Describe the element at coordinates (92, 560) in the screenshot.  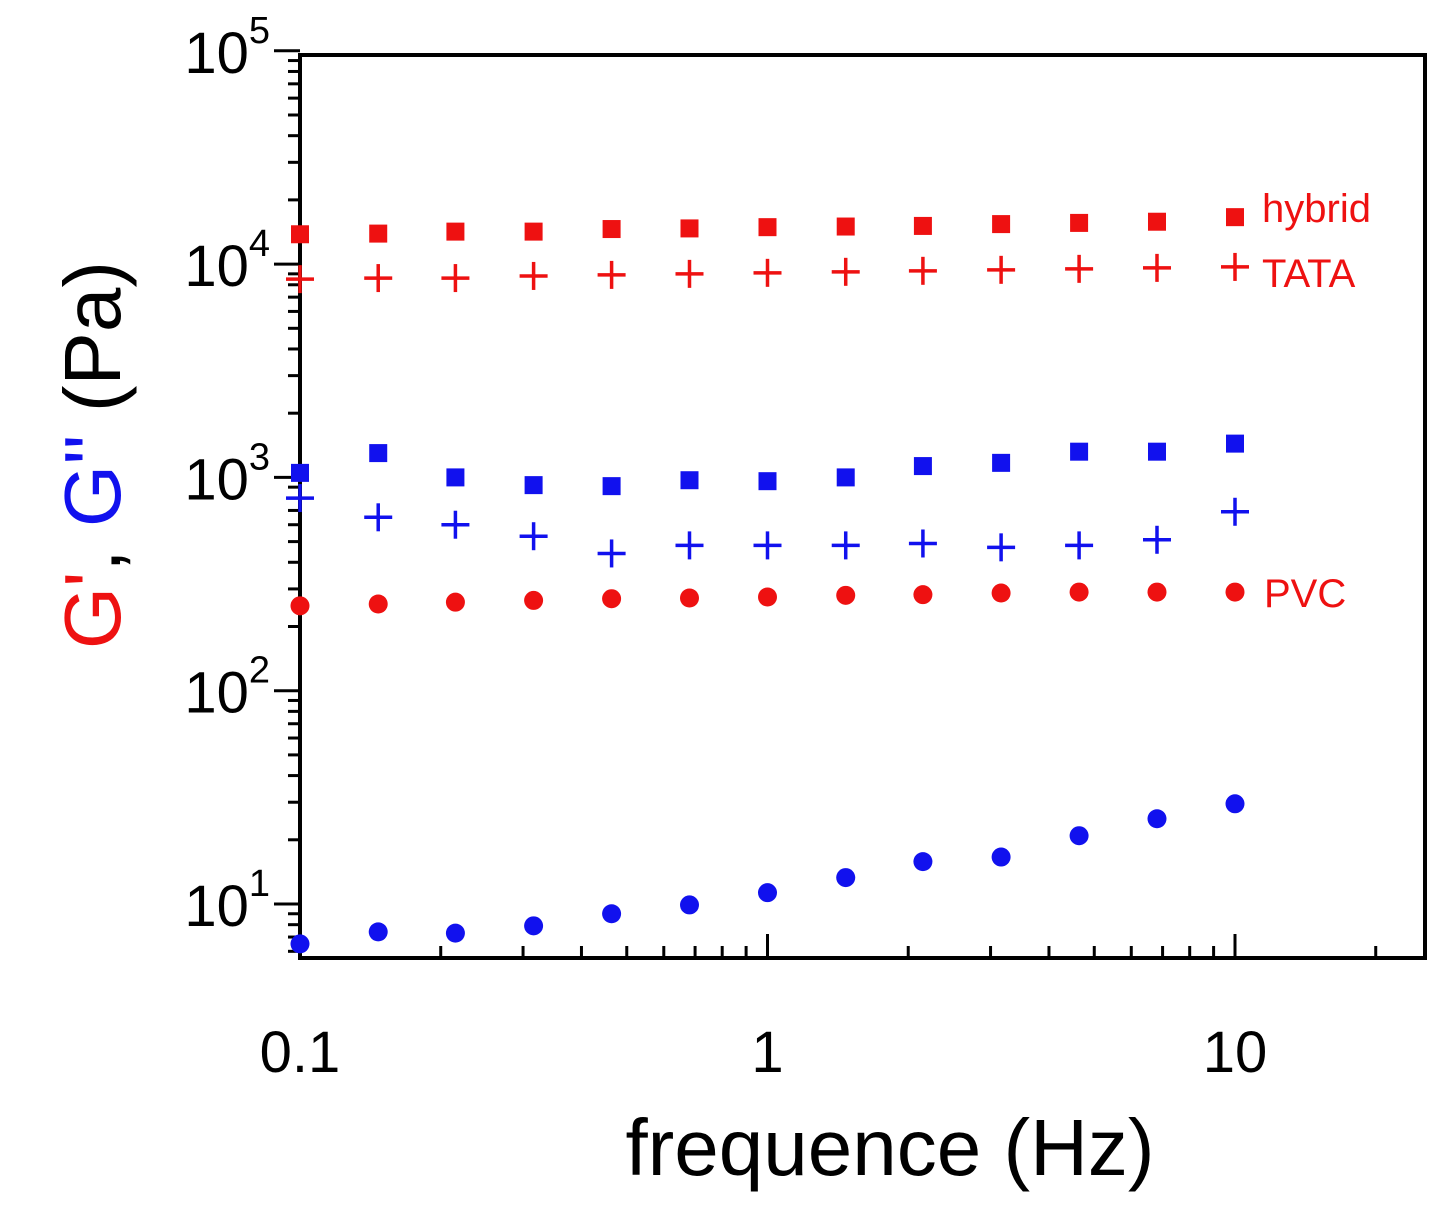
I see `y-axis-title-sep: ,` at that location.